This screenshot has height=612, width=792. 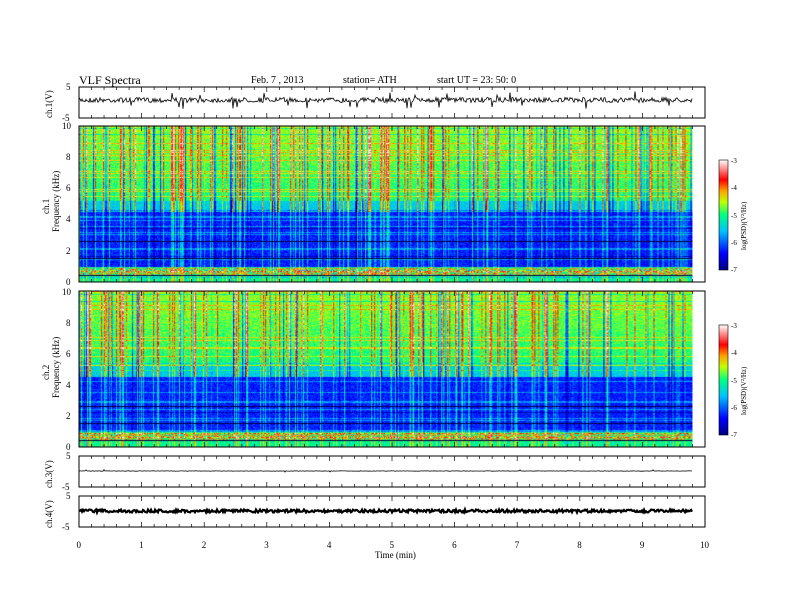 I want to click on ch2-ytick-2: 2, so click(x=68, y=416).